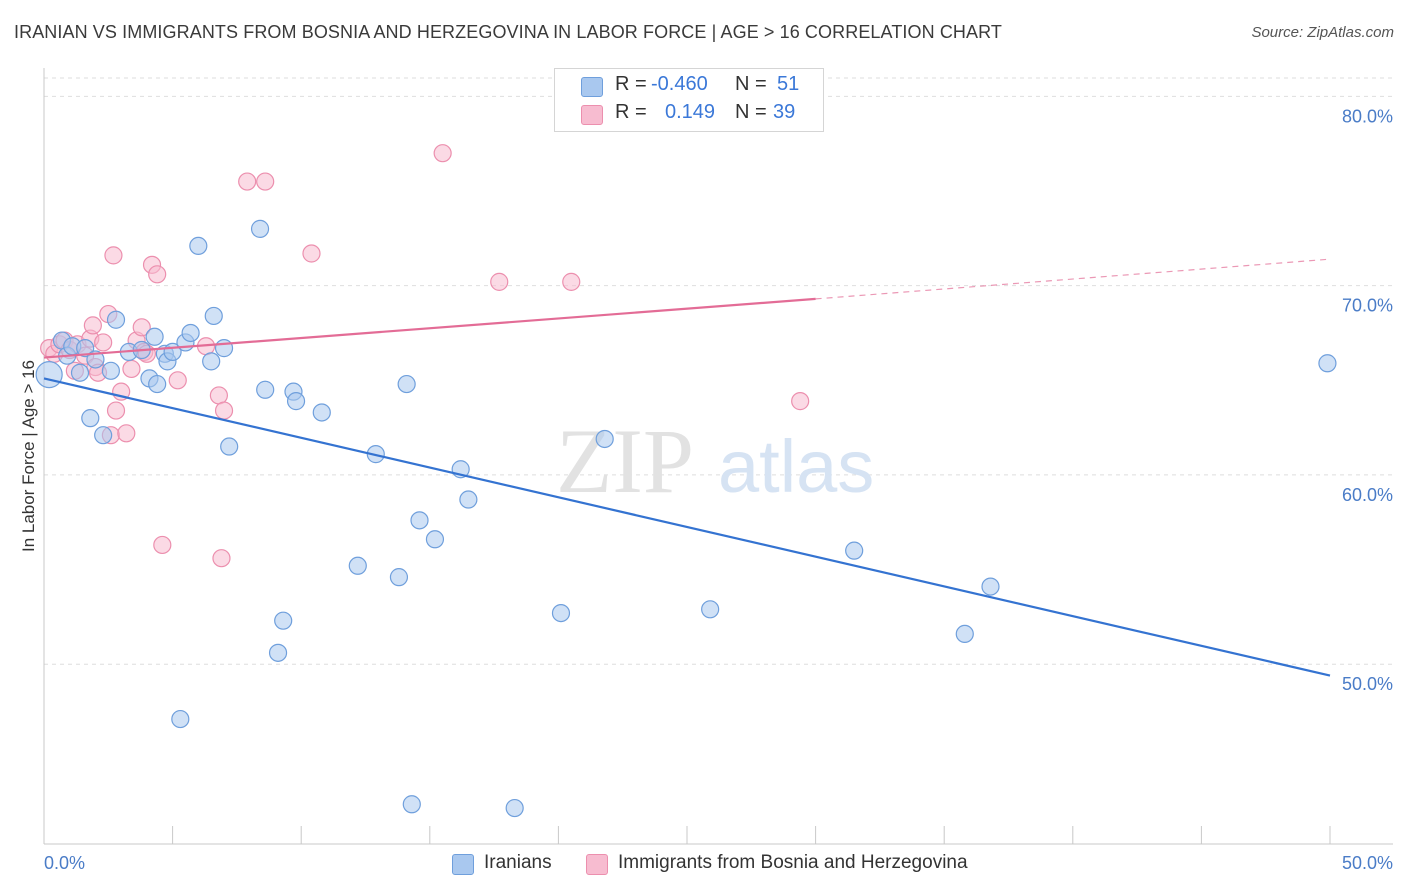  I want to click on y-tick-label: 70.0%, so click(1367, 306).